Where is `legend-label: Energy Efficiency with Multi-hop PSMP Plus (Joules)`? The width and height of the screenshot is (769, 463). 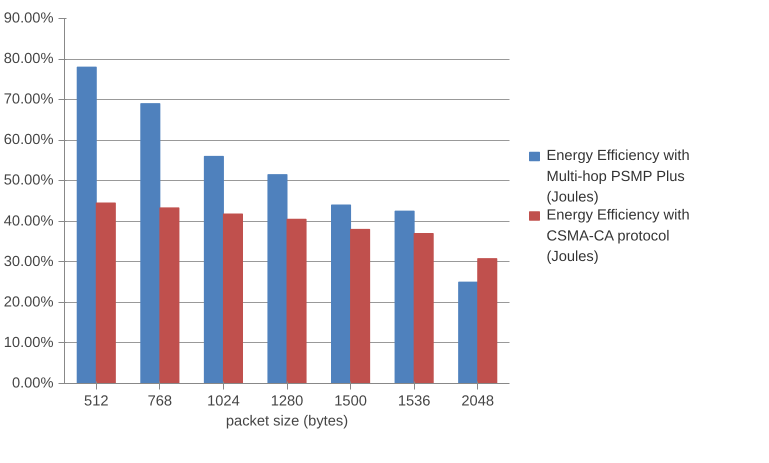 legend-label: Energy Efficiency with Multi-hop PSMP Plus (Joules) is located at coordinates (618, 177).